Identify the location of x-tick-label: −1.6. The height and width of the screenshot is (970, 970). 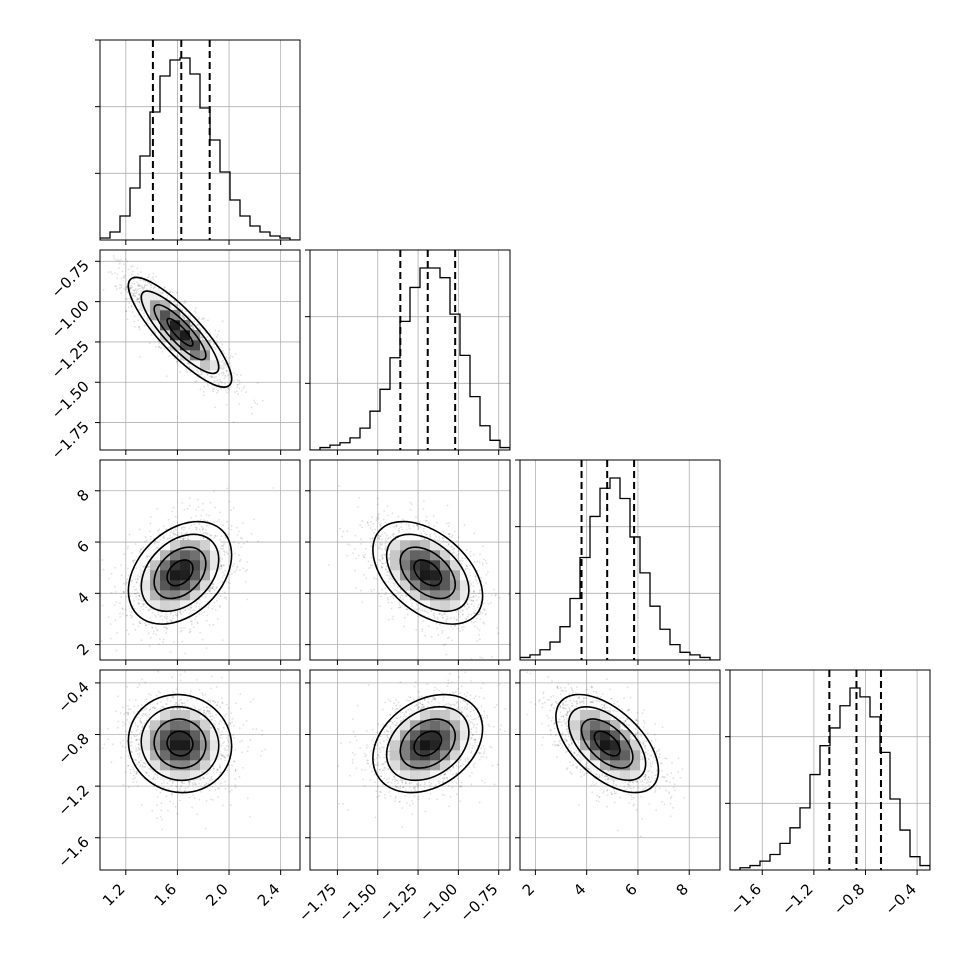
(746, 899).